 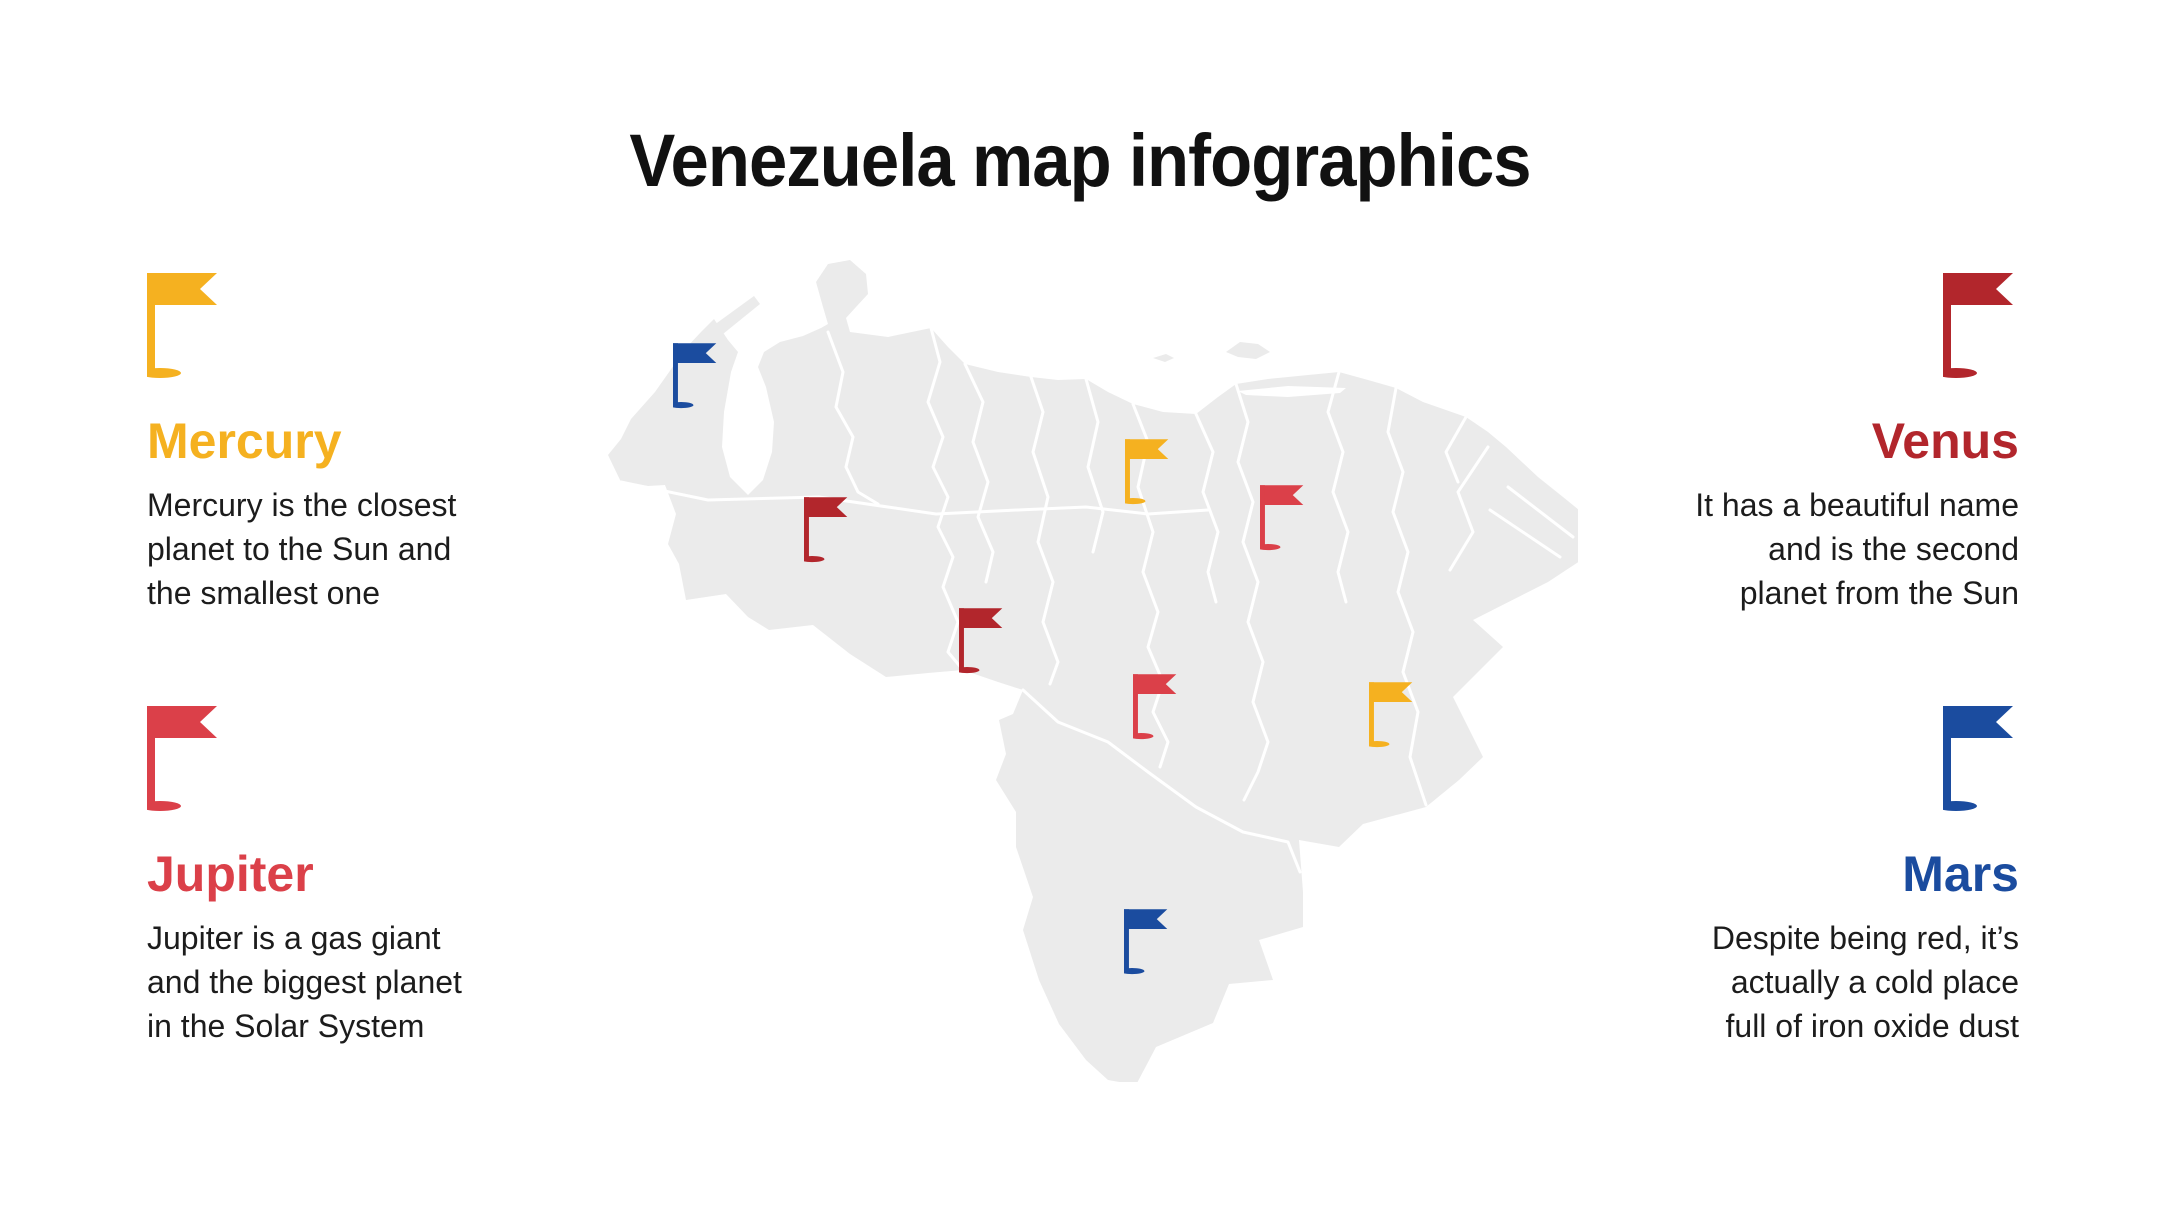 What do you see at coordinates (230, 874) in the screenshot?
I see `planet-name: Jupiter` at bounding box center [230, 874].